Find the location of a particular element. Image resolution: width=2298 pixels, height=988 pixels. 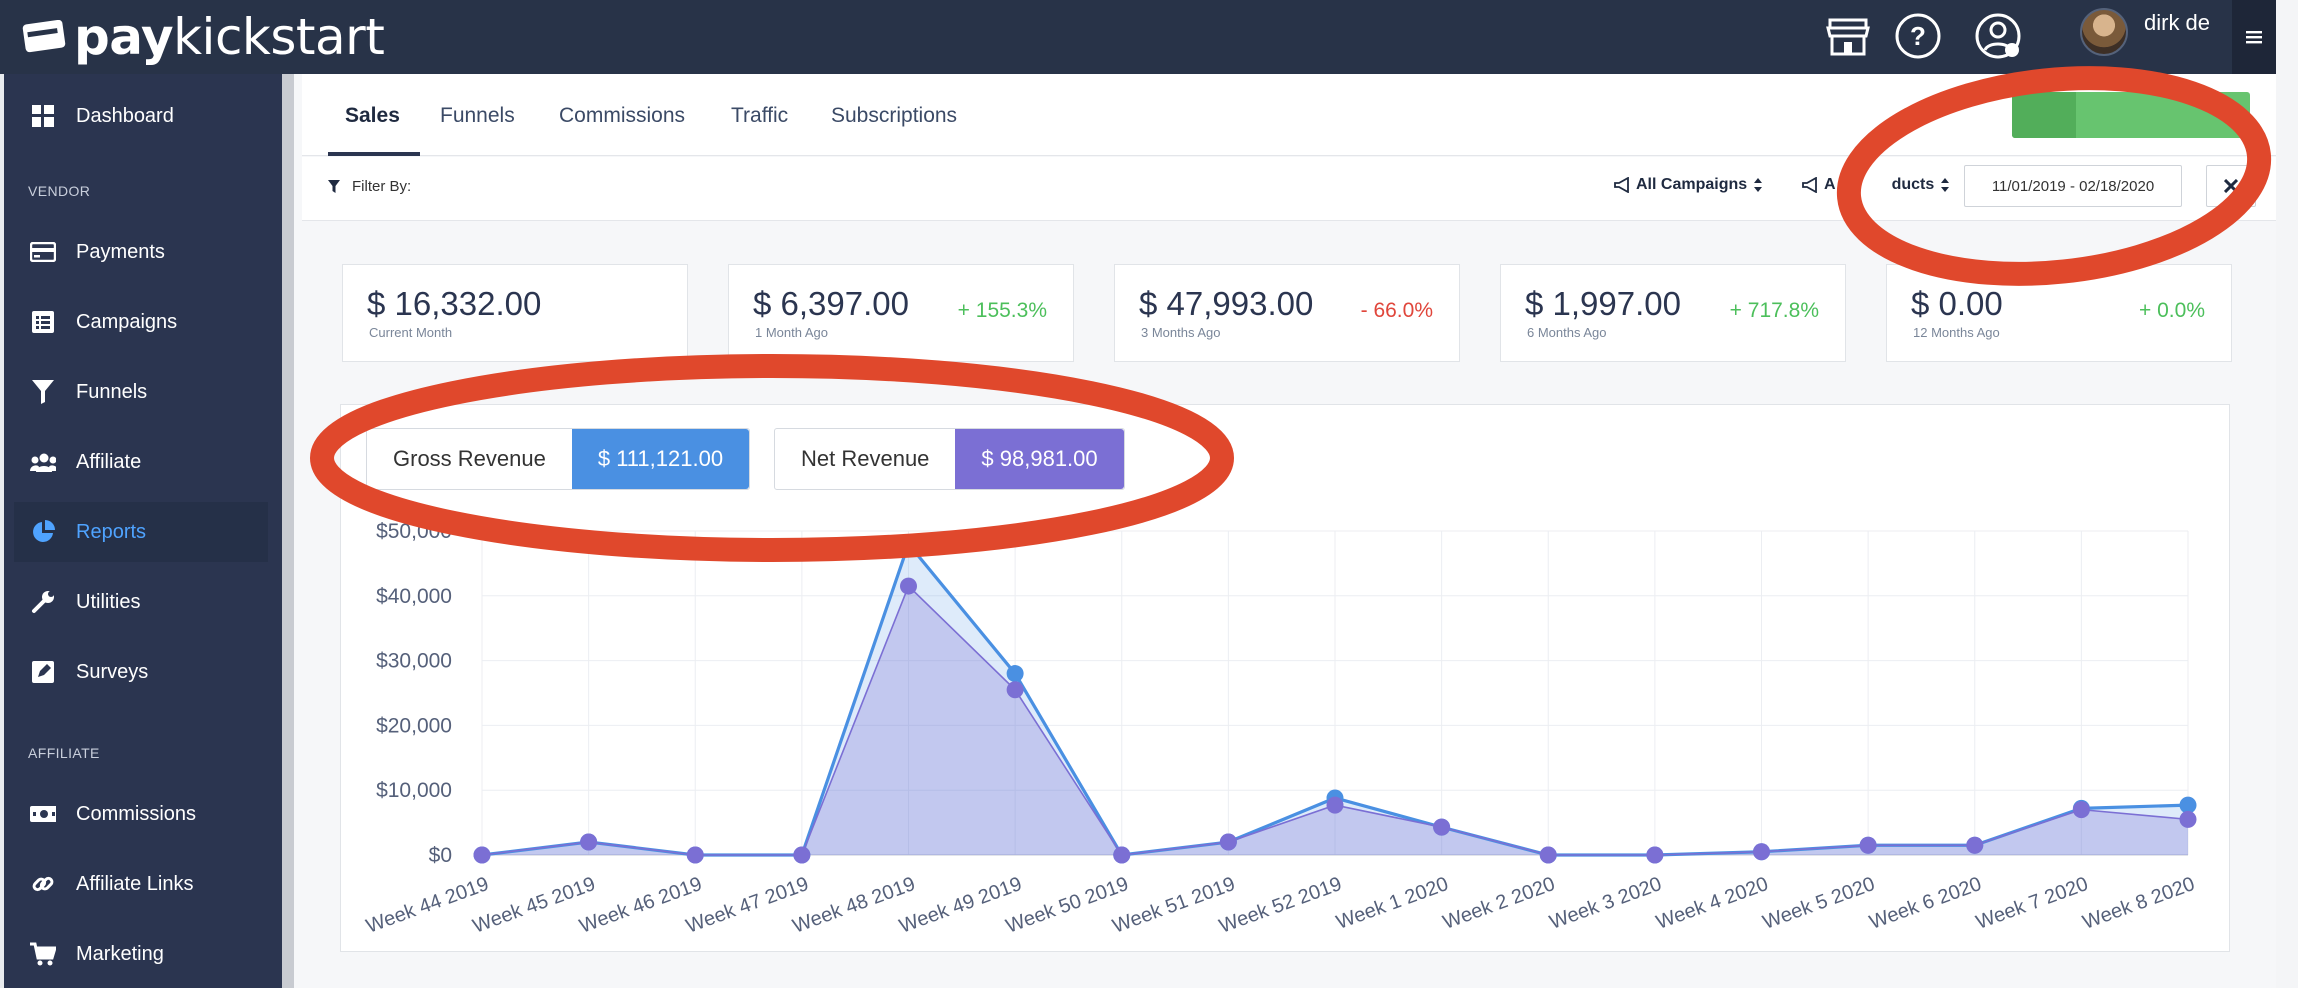

stat-change: + 717.8% is located at coordinates (1774, 310).